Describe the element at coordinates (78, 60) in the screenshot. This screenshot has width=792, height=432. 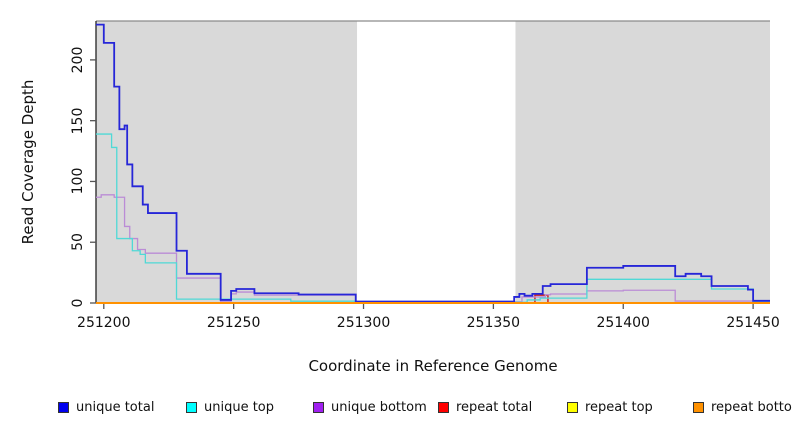
I see `y-tick-label: 200` at that location.